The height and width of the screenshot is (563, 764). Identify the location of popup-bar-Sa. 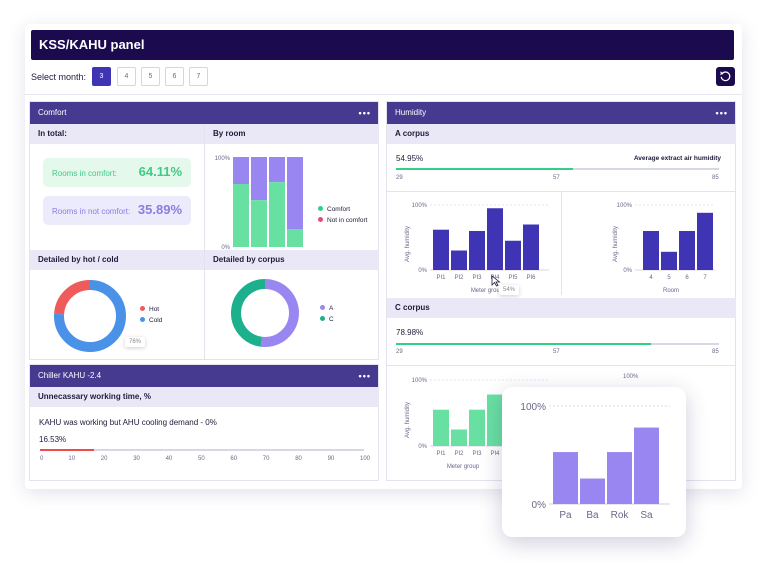
(646, 465).